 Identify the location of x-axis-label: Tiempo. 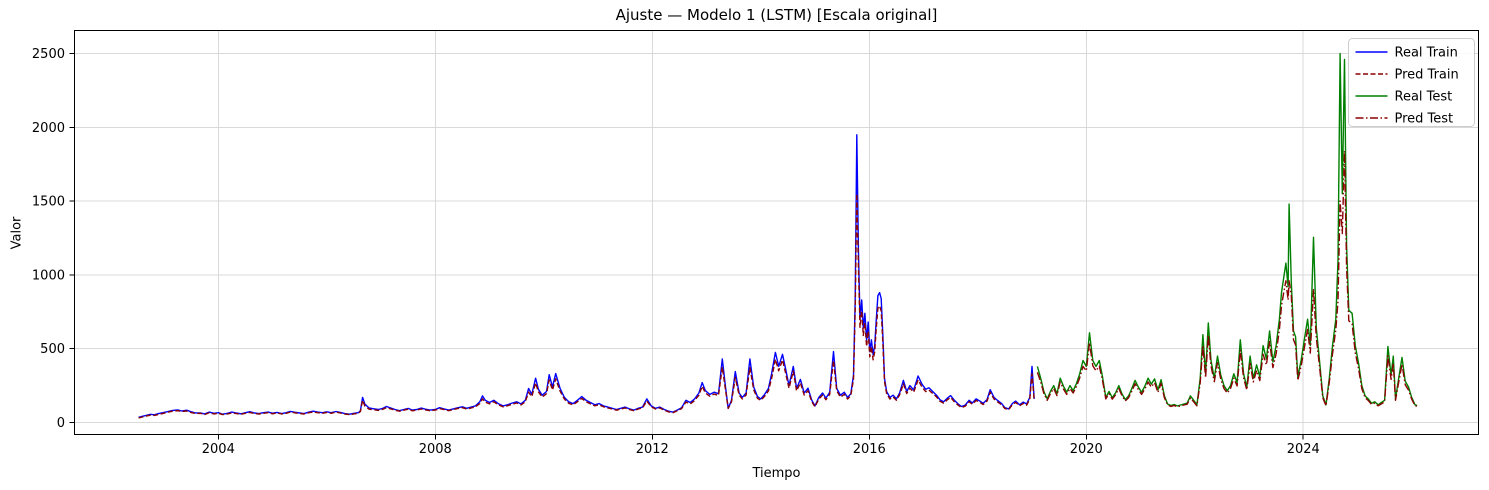
(776, 473).